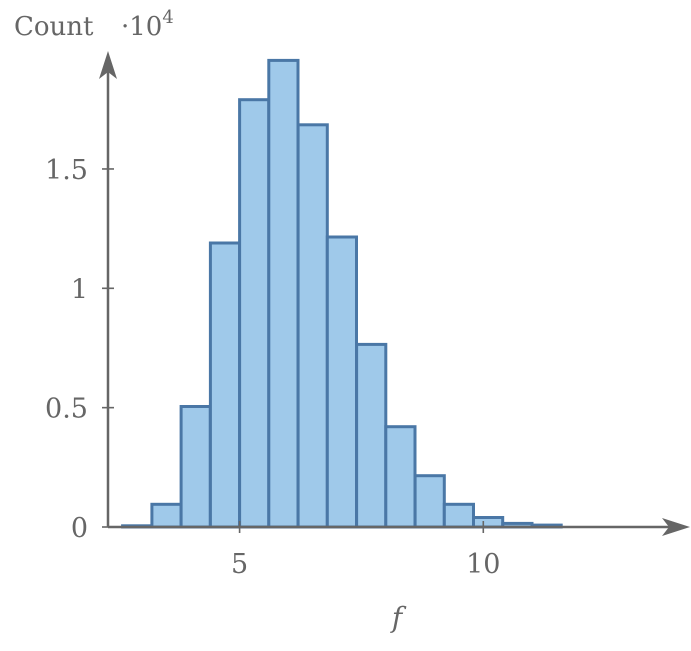 Image resolution: width=691 pixels, height=651 pixels. I want to click on y-axis-label: Count, so click(54, 27).